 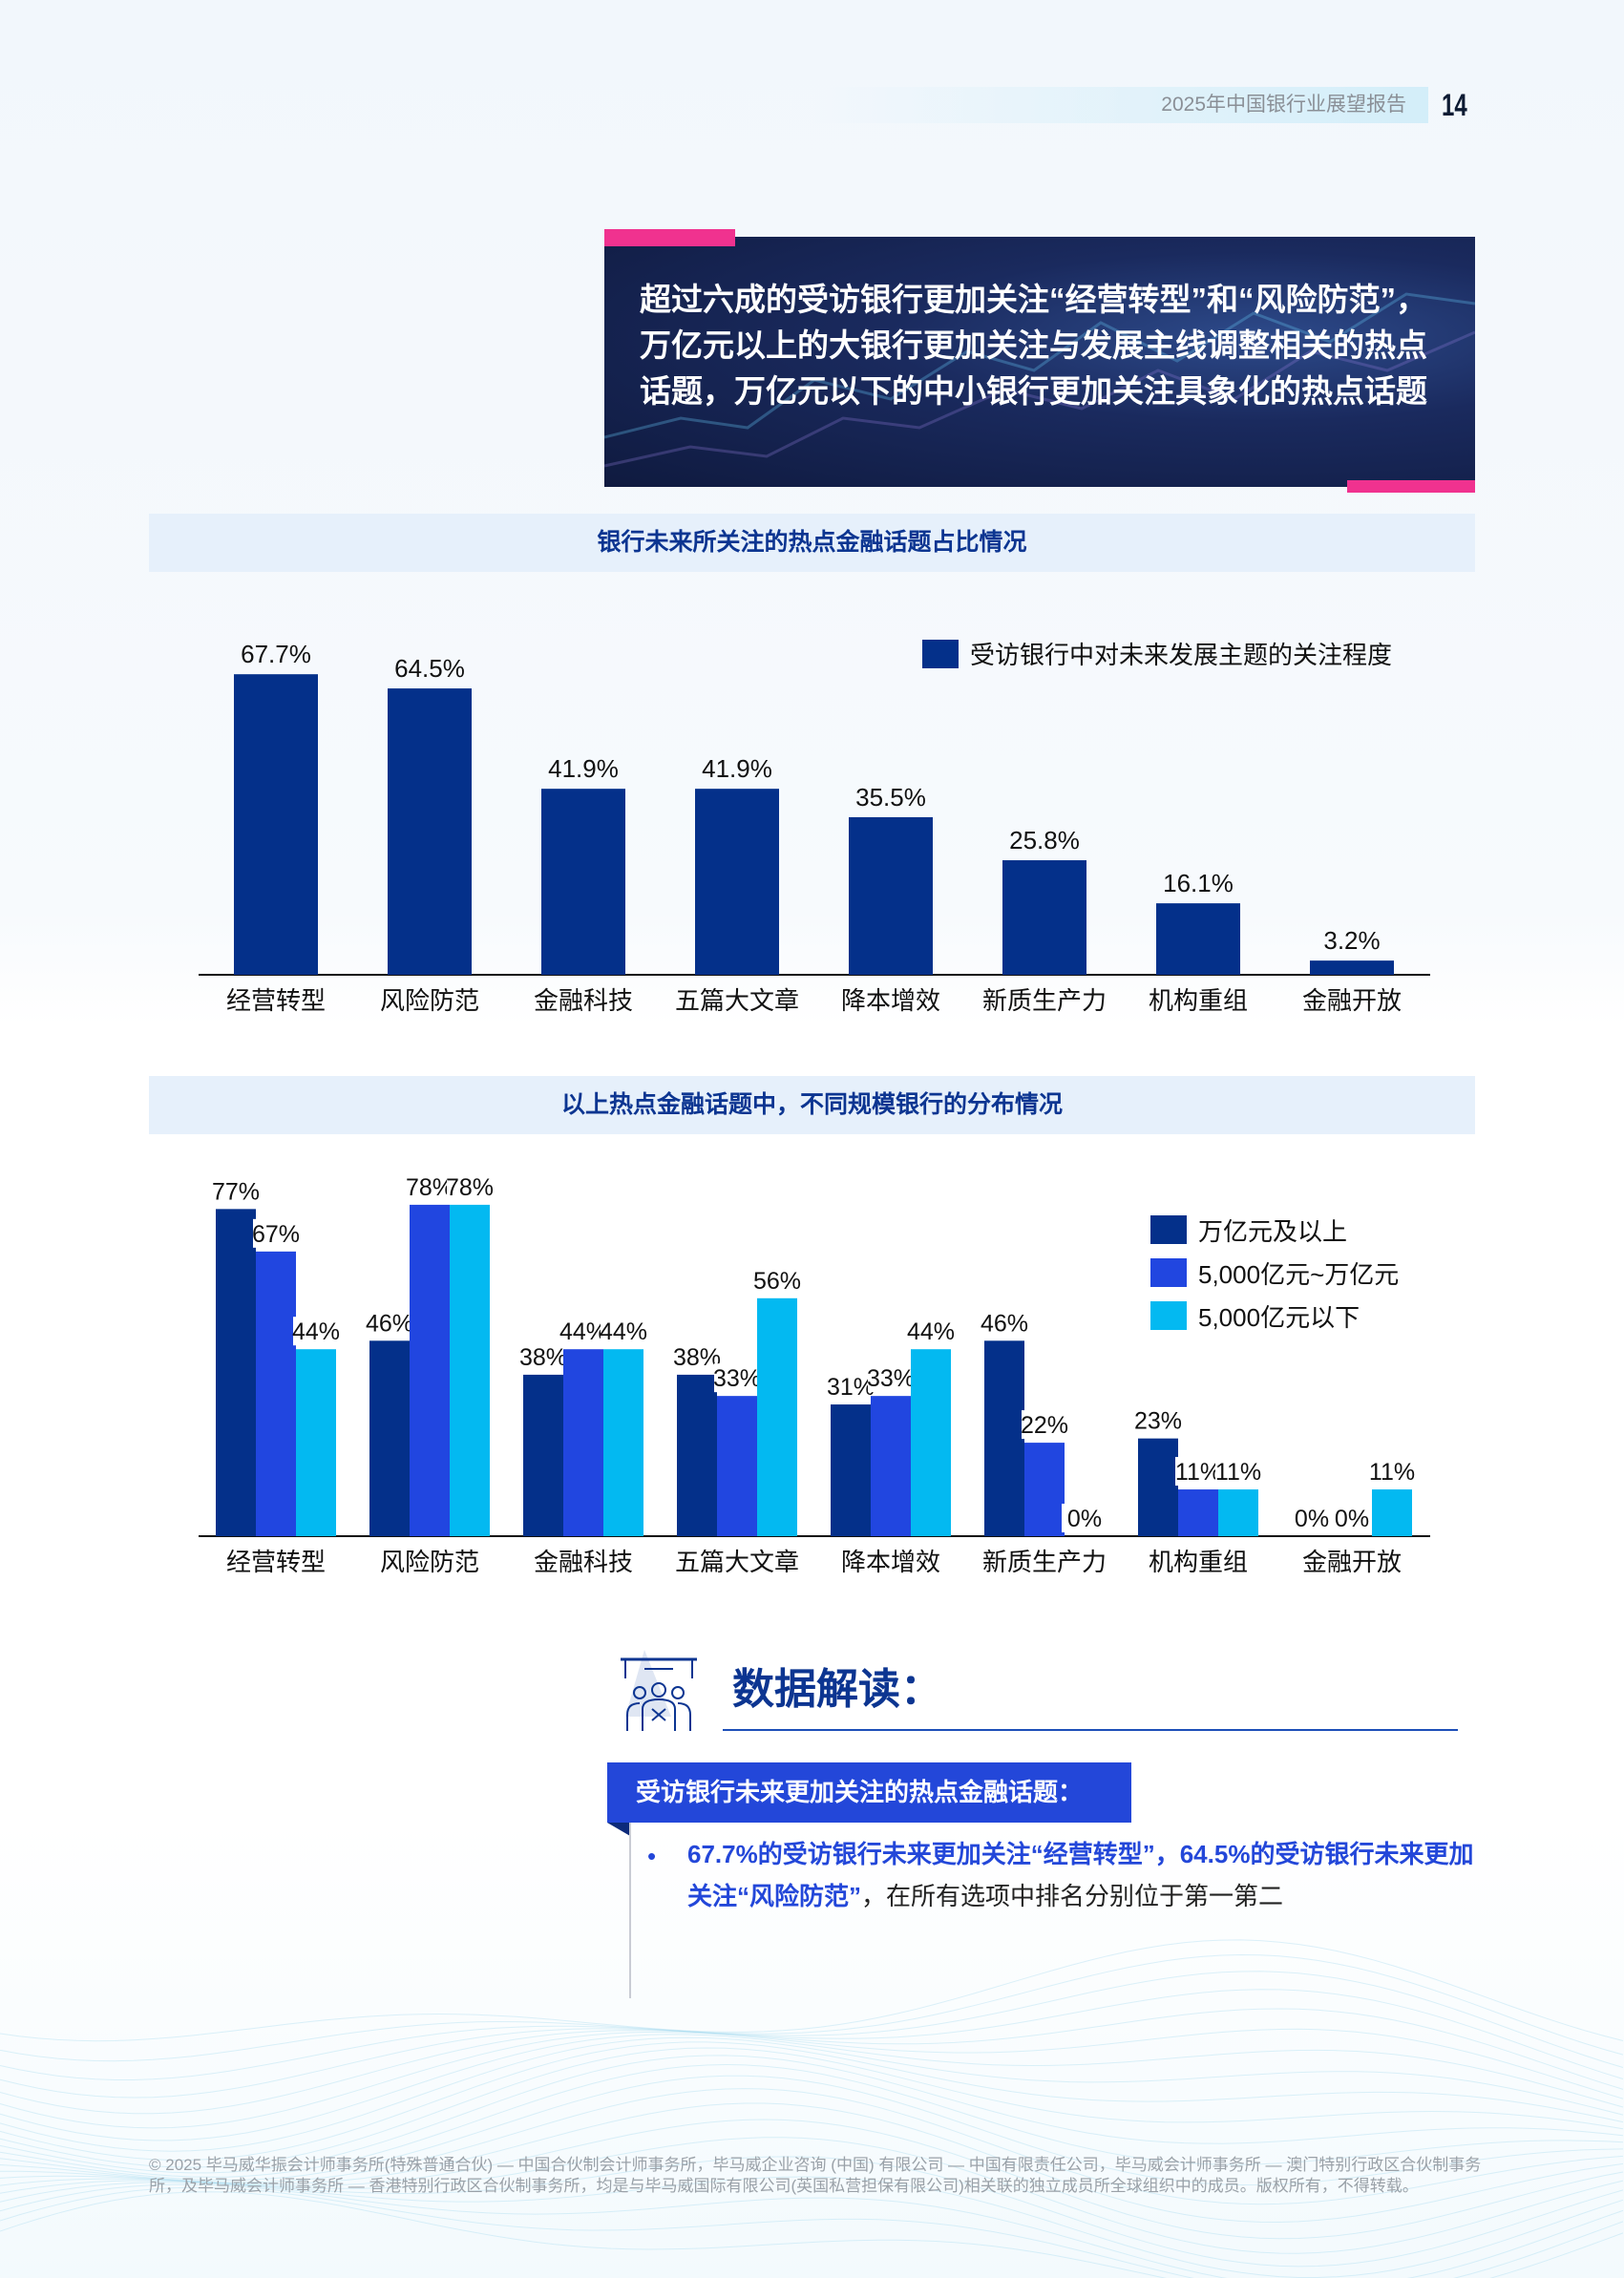 I want to click on category-label: 五篇大文章, so click(x=737, y=1000).